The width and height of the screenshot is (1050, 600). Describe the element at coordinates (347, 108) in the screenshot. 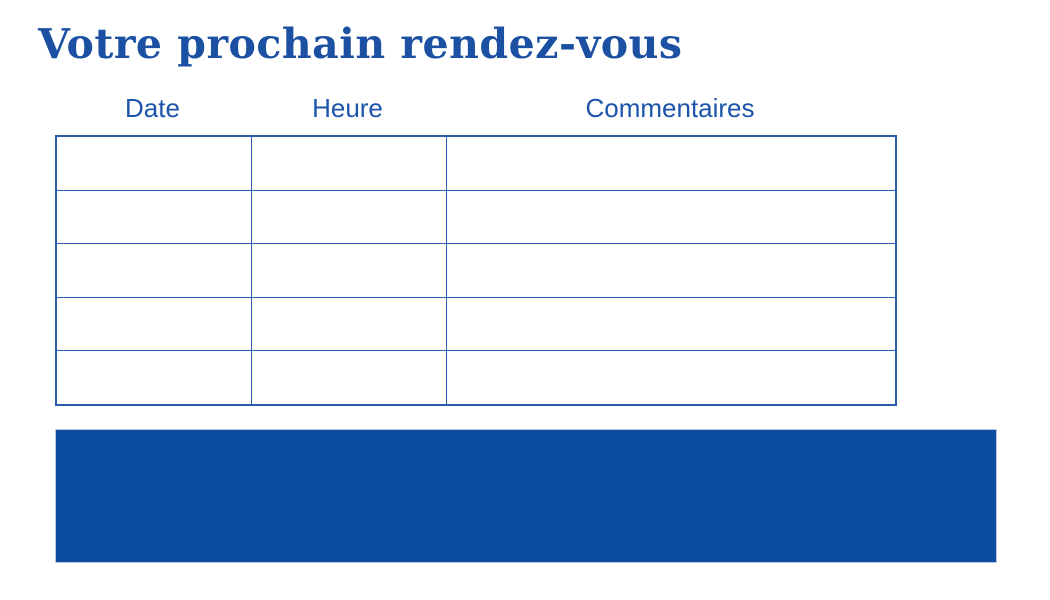

I see `column-header-heure: Heure` at that location.